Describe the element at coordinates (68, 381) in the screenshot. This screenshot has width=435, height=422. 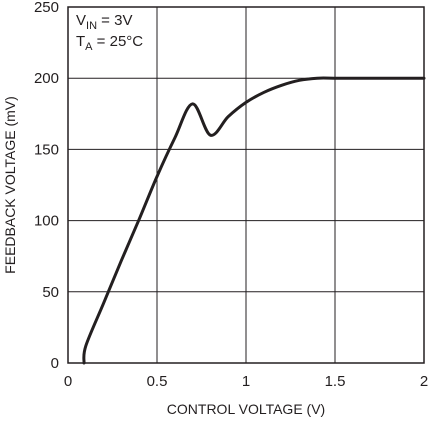
I see `x-tick-label: 0` at that location.